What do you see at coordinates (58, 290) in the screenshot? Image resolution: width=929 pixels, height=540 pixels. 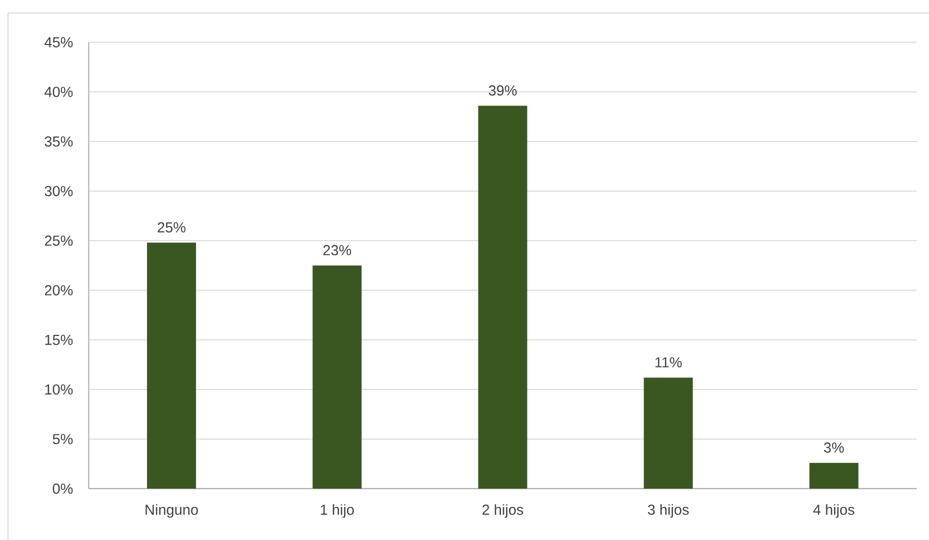 I see `y-tick-label: 20%` at bounding box center [58, 290].